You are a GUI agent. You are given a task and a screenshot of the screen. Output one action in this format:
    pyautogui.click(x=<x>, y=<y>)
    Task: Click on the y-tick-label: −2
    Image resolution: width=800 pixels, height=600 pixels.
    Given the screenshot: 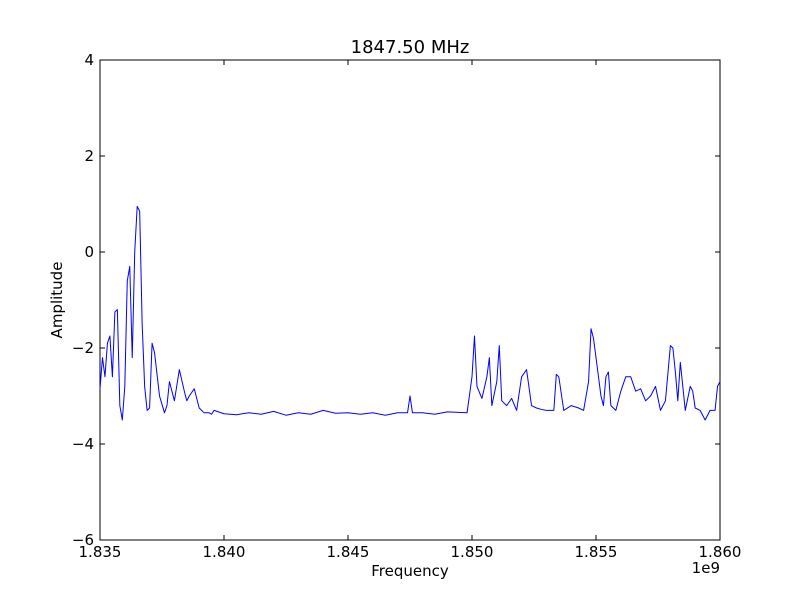 What is the action you would take?
    pyautogui.click(x=83, y=348)
    